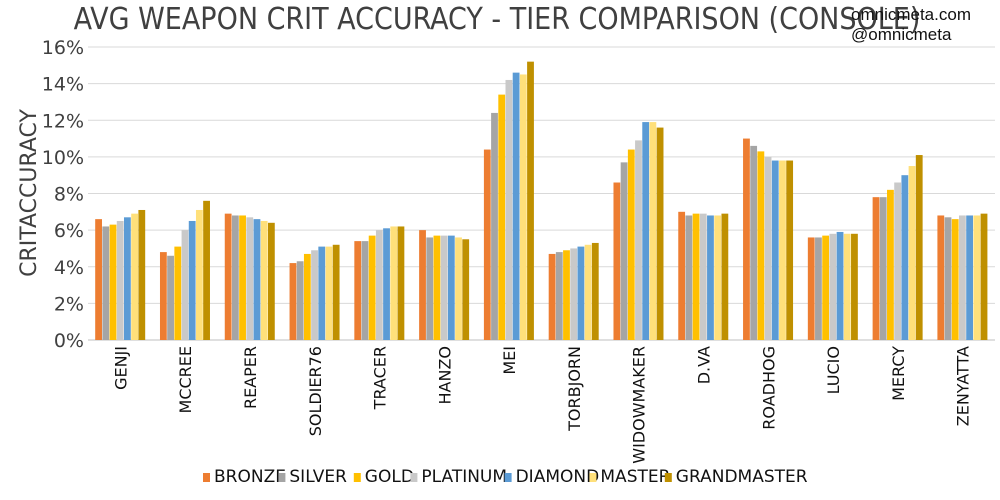 This screenshot has height=500, width=1000. I want to click on bar-bronze-mccree, so click(163, 296).